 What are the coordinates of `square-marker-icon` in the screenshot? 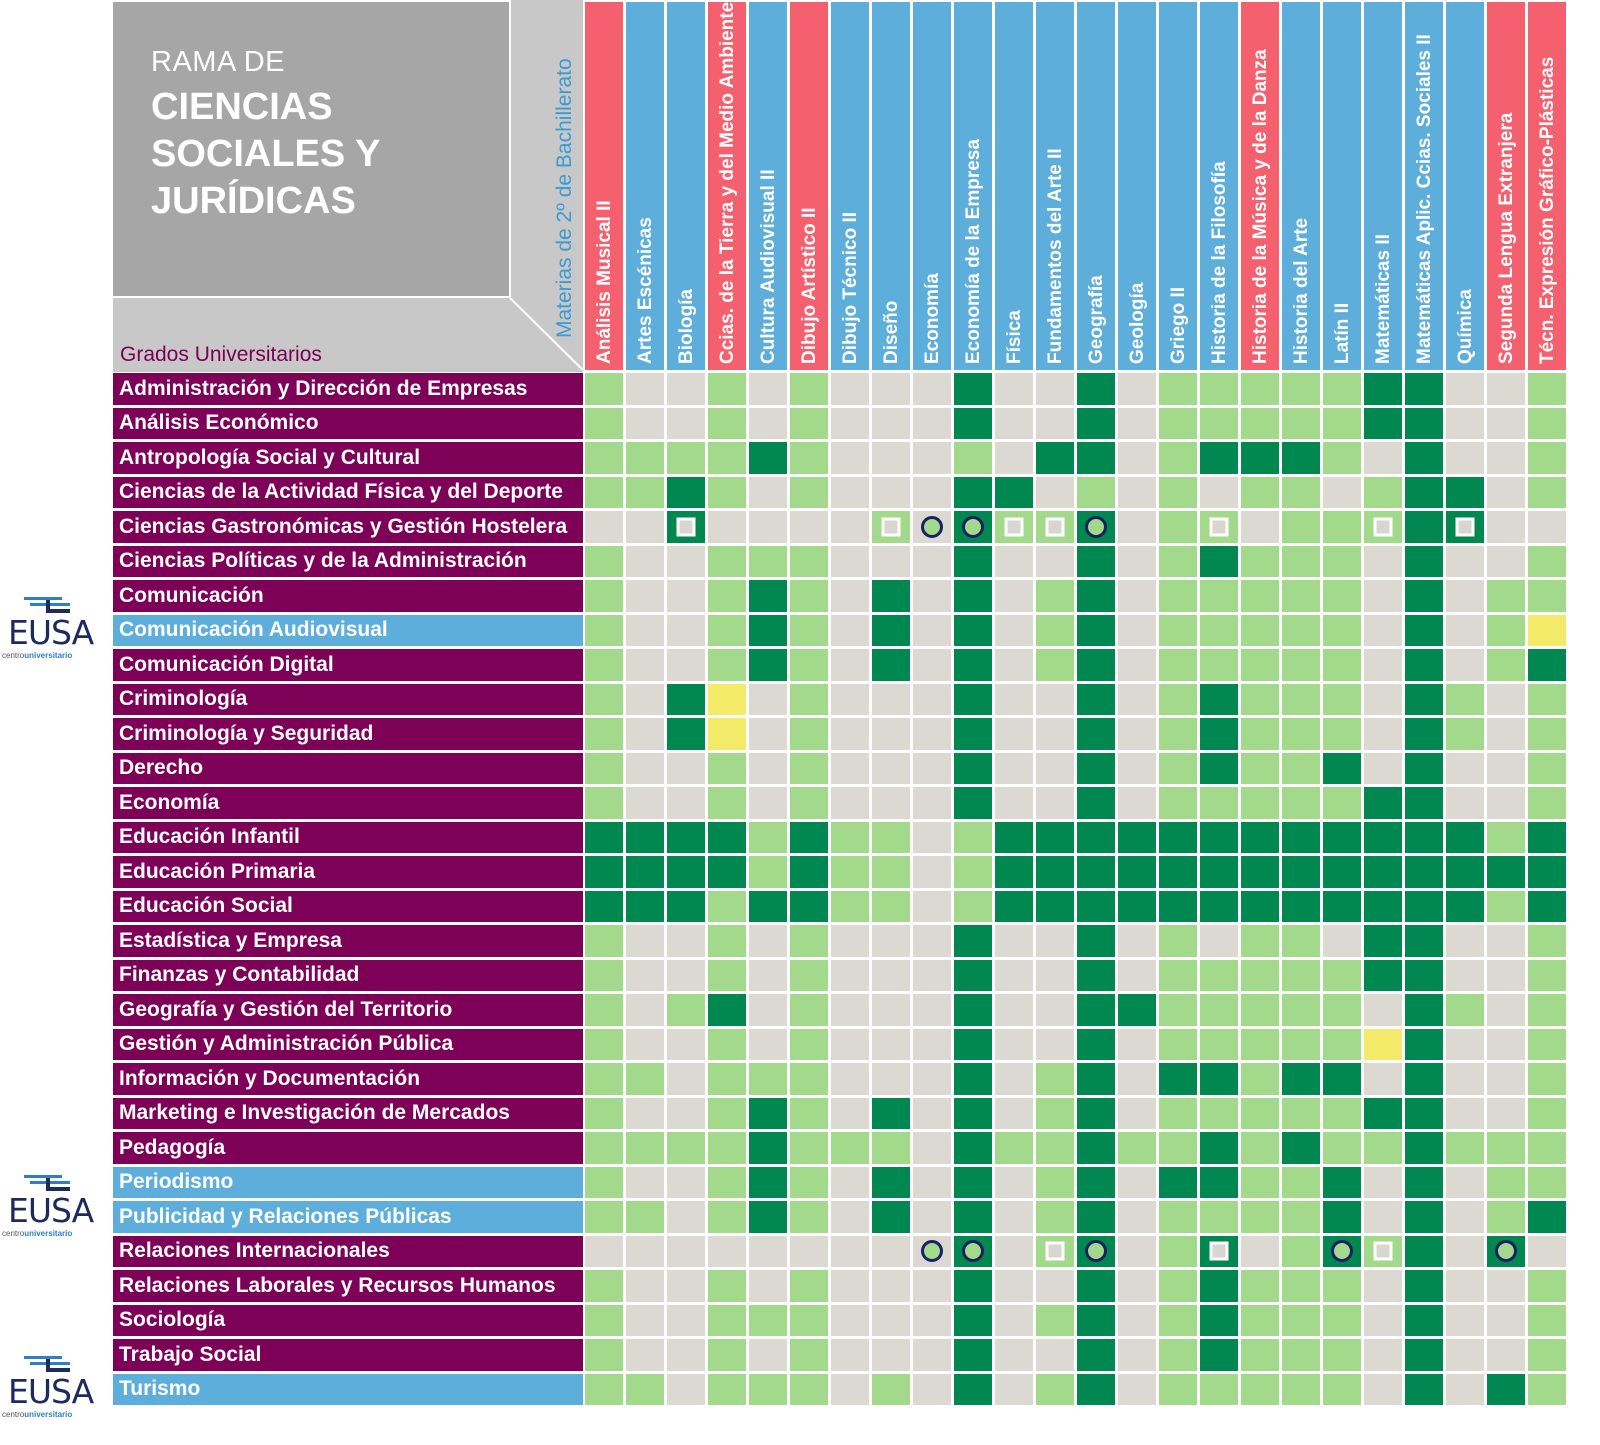 It's located at (686, 527).